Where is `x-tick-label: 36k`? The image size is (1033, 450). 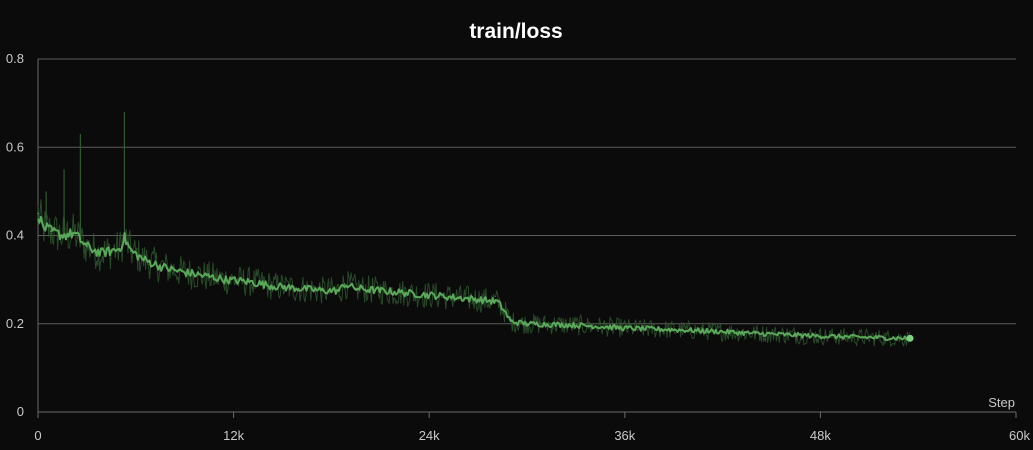 x-tick-label: 36k is located at coordinates (624, 435).